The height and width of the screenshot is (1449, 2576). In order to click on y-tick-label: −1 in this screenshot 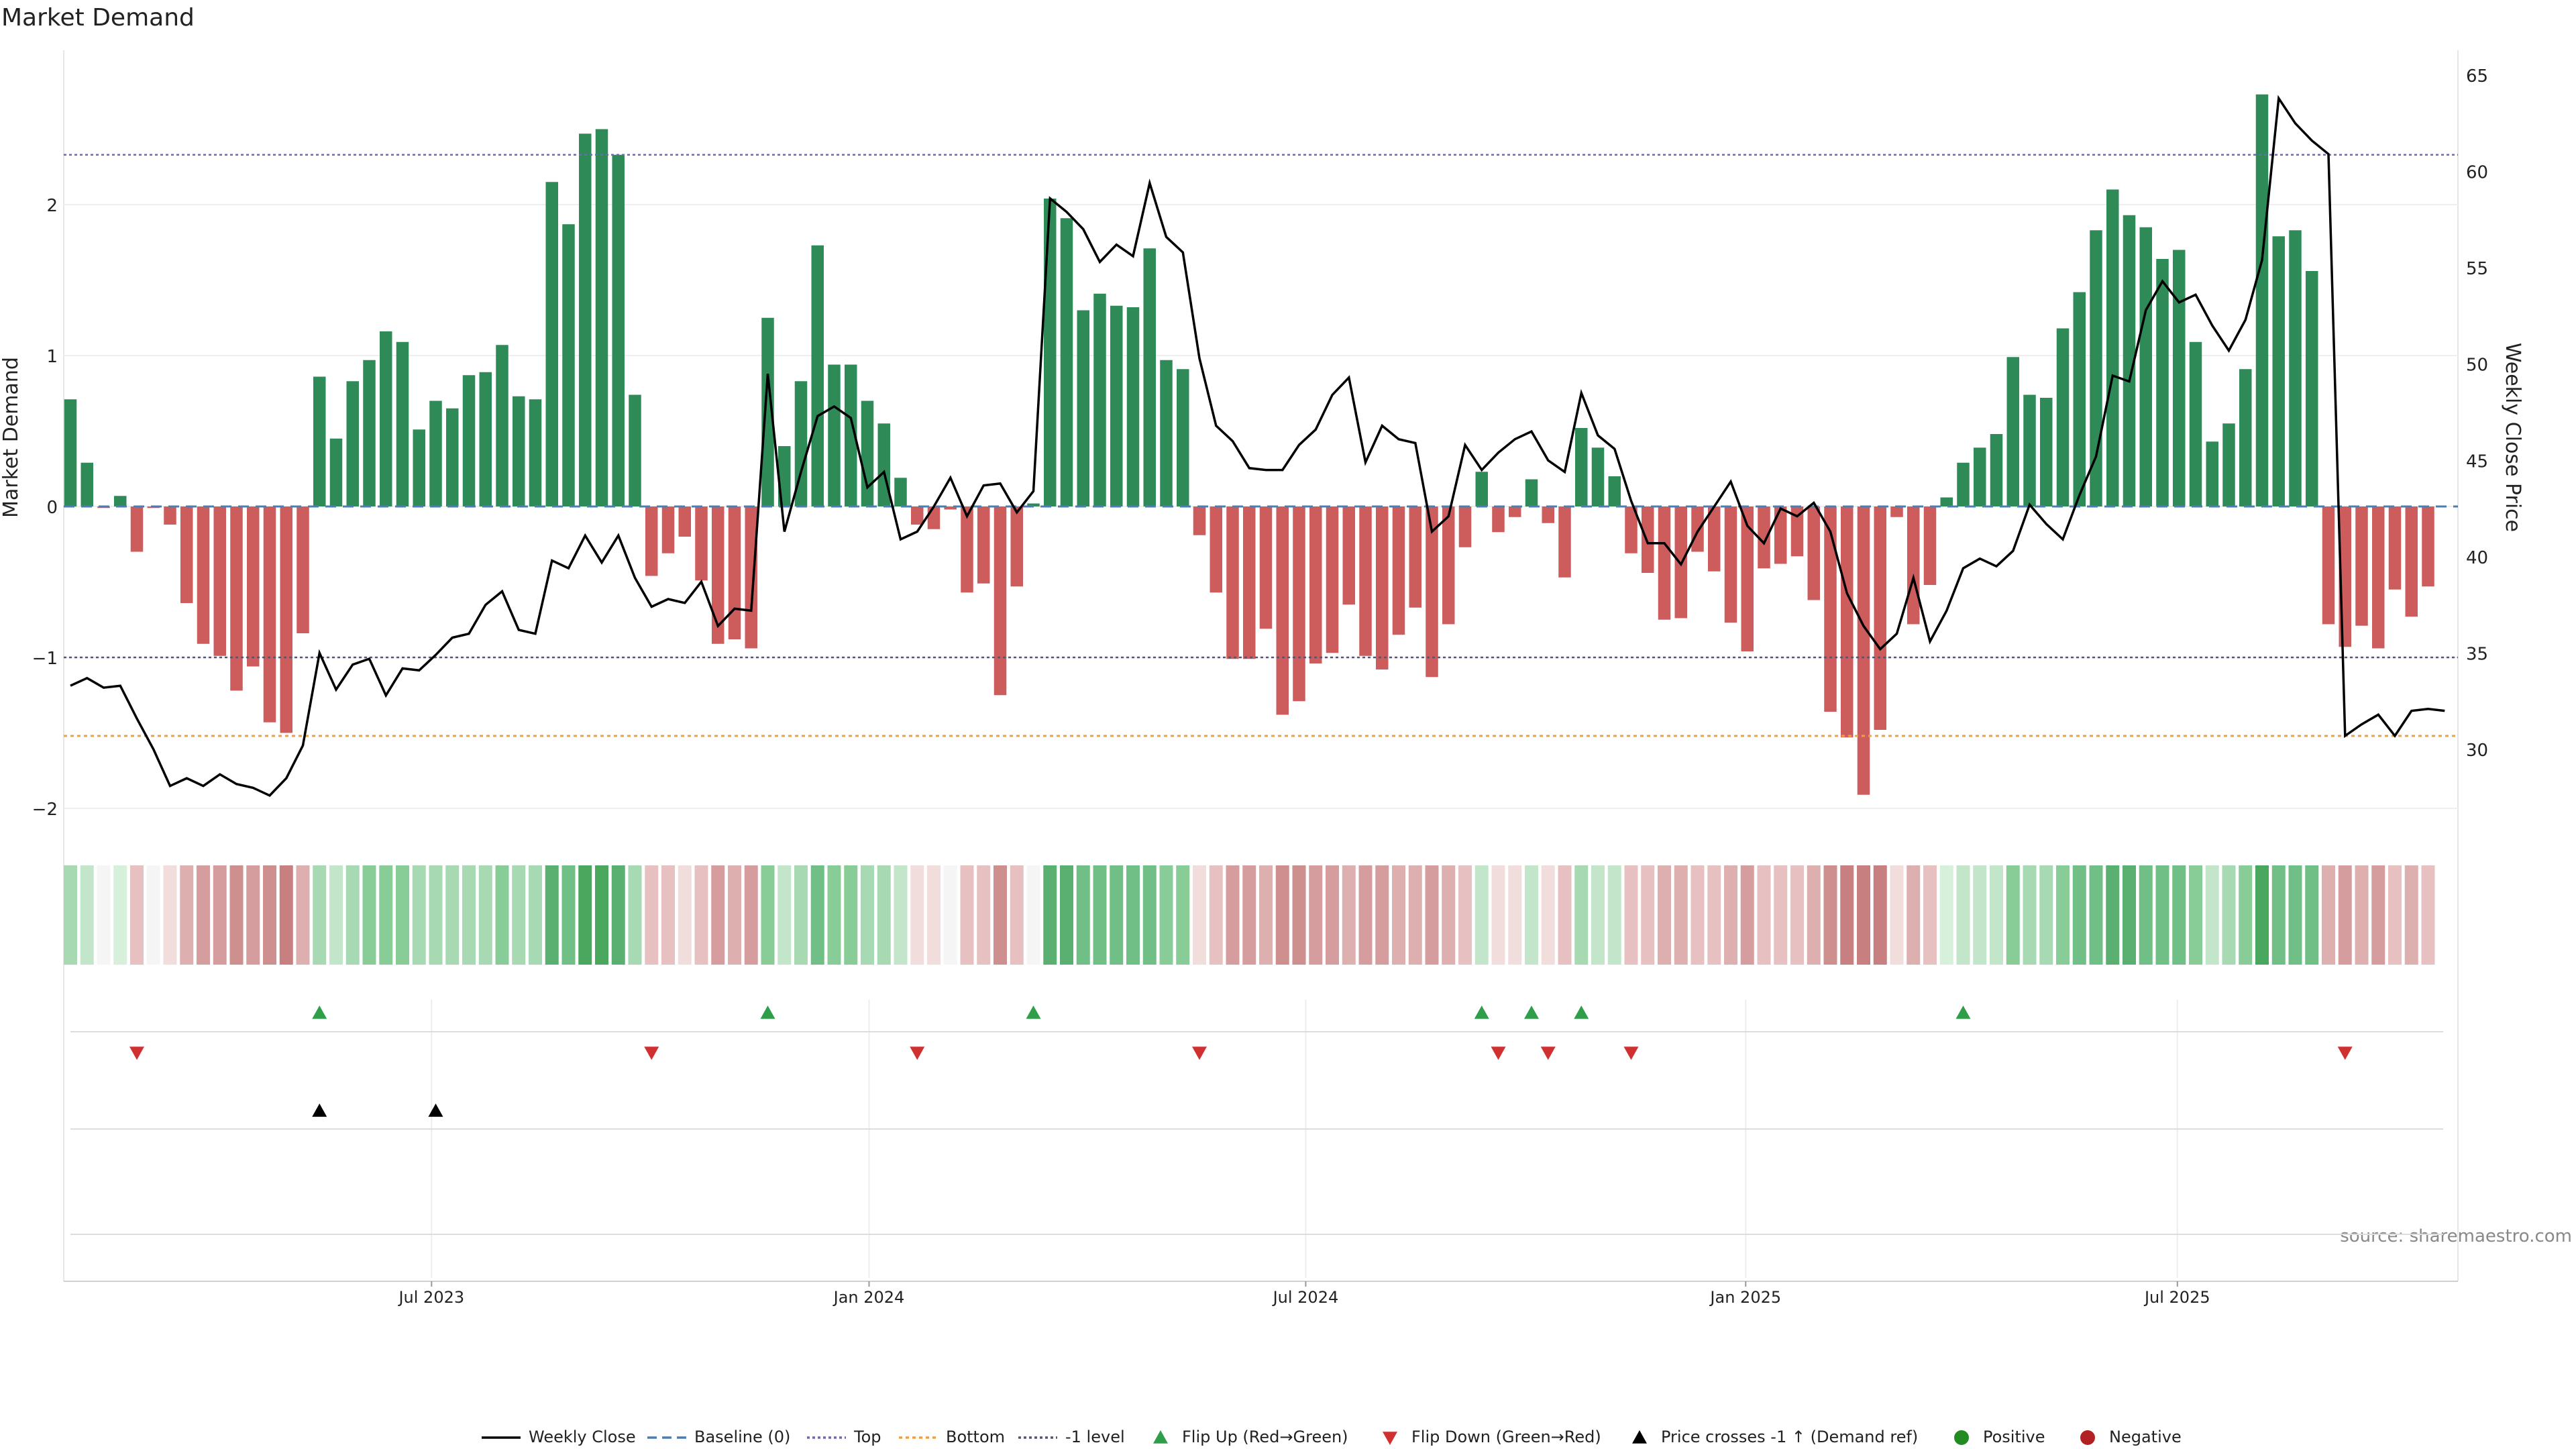, I will do `click(45, 659)`.